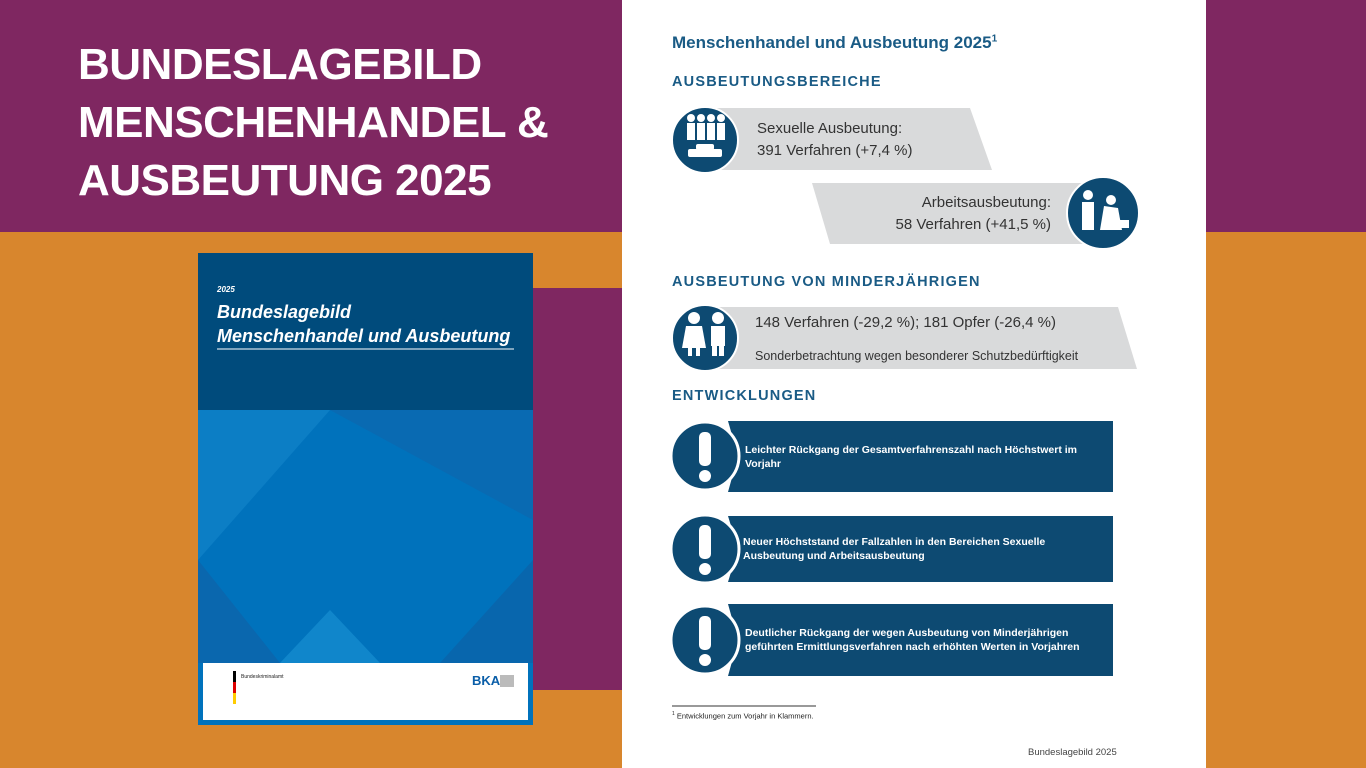 This screenshot has height=768, width=1366. Describe the element at coordinates (986, 202) in the screenshot. I see `stat-label: Arbeitsausbeutung:` at that location.